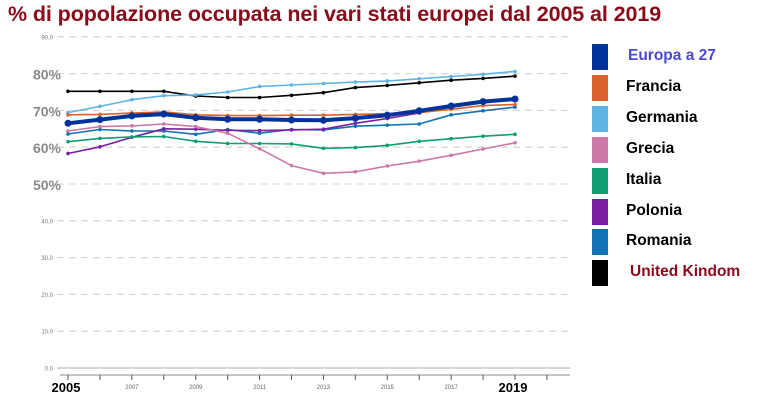  I want to click on legend-label: Europa a 27, so click(672, 55).